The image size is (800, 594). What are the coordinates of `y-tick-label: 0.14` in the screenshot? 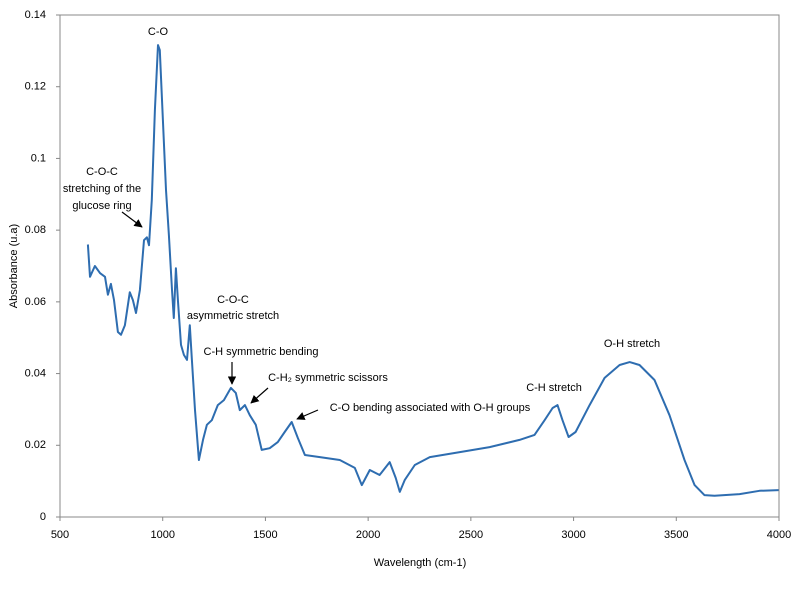 It's located at (35, 15).